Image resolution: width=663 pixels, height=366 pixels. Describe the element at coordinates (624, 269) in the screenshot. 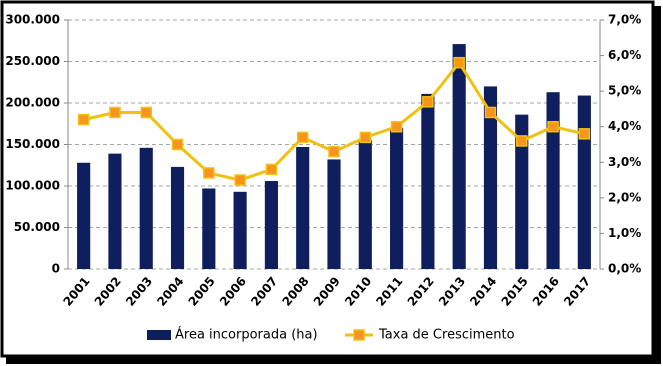

I see `y2-tick-label: 0,0%` at that location.